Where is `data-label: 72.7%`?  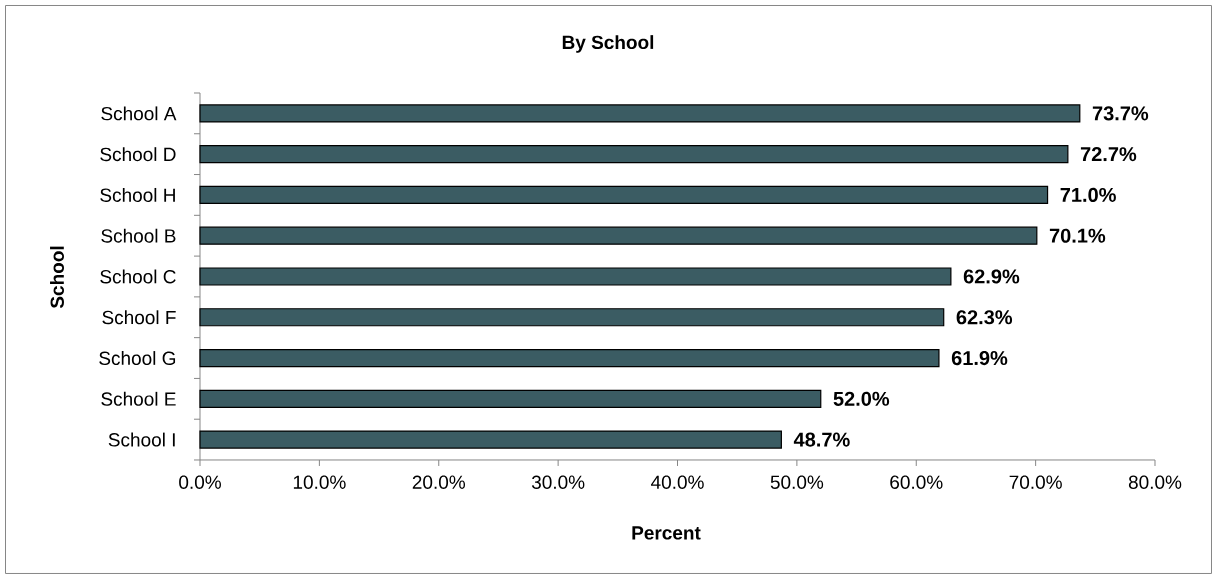 data-label: 72.7% is located at coordinates (1108, 154).